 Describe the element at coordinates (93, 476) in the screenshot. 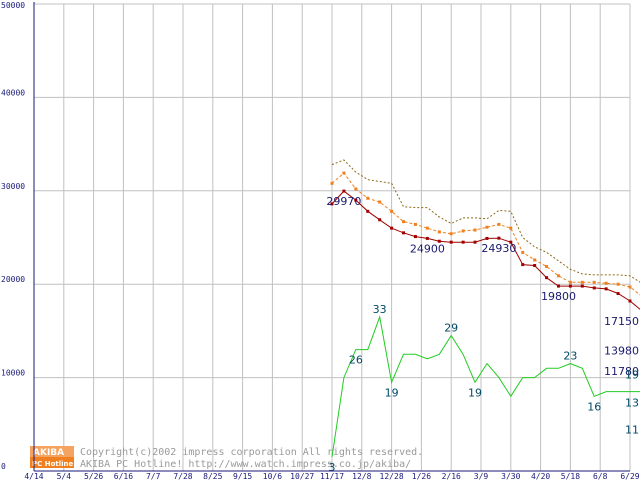

I see `x-tick-label: 5/26` at that location.